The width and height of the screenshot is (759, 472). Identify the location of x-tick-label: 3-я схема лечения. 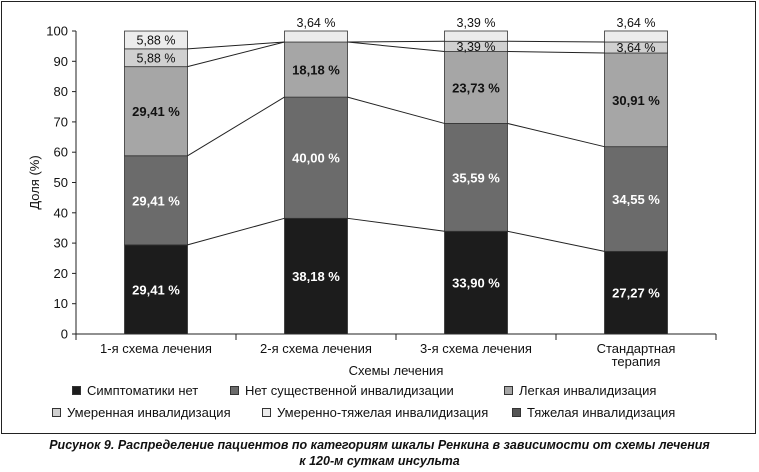
(476, 348).